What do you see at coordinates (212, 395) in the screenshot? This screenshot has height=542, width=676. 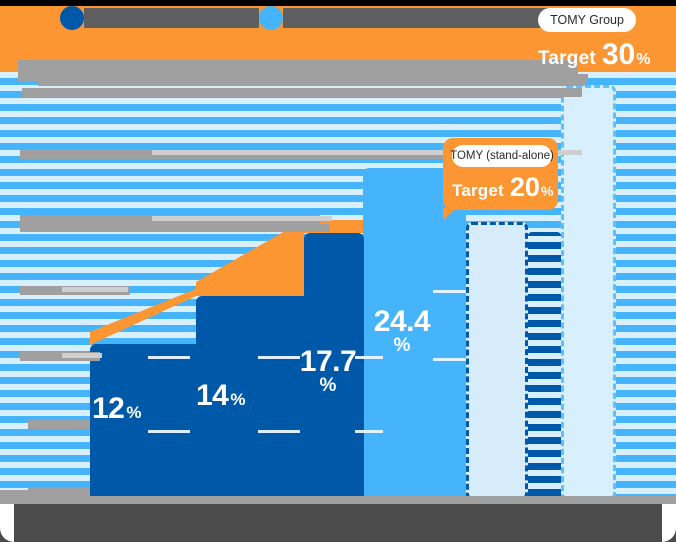 I see `bar-value: 14` at bounding box center [212, 395].